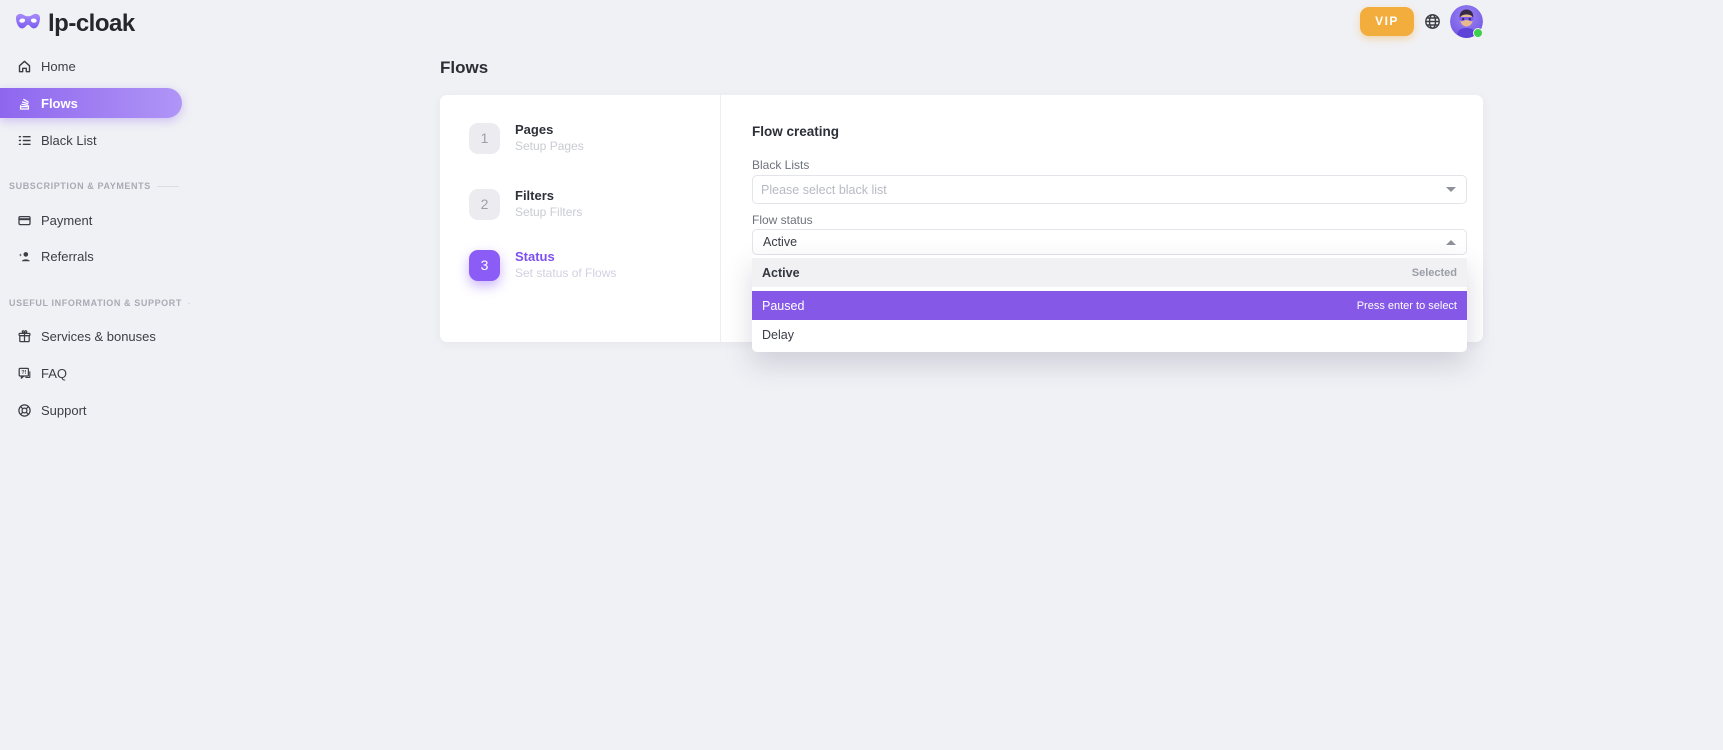 The height and width of the screenshot is (750, 1723). I want to click on user-avatar, so click(1466, 21).